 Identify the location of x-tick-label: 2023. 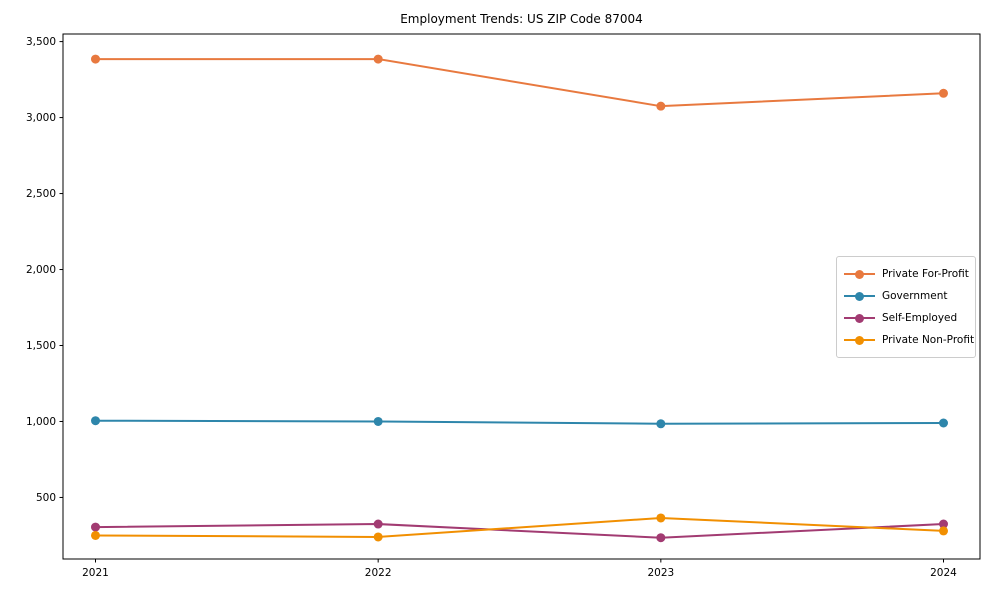
(660, 573).